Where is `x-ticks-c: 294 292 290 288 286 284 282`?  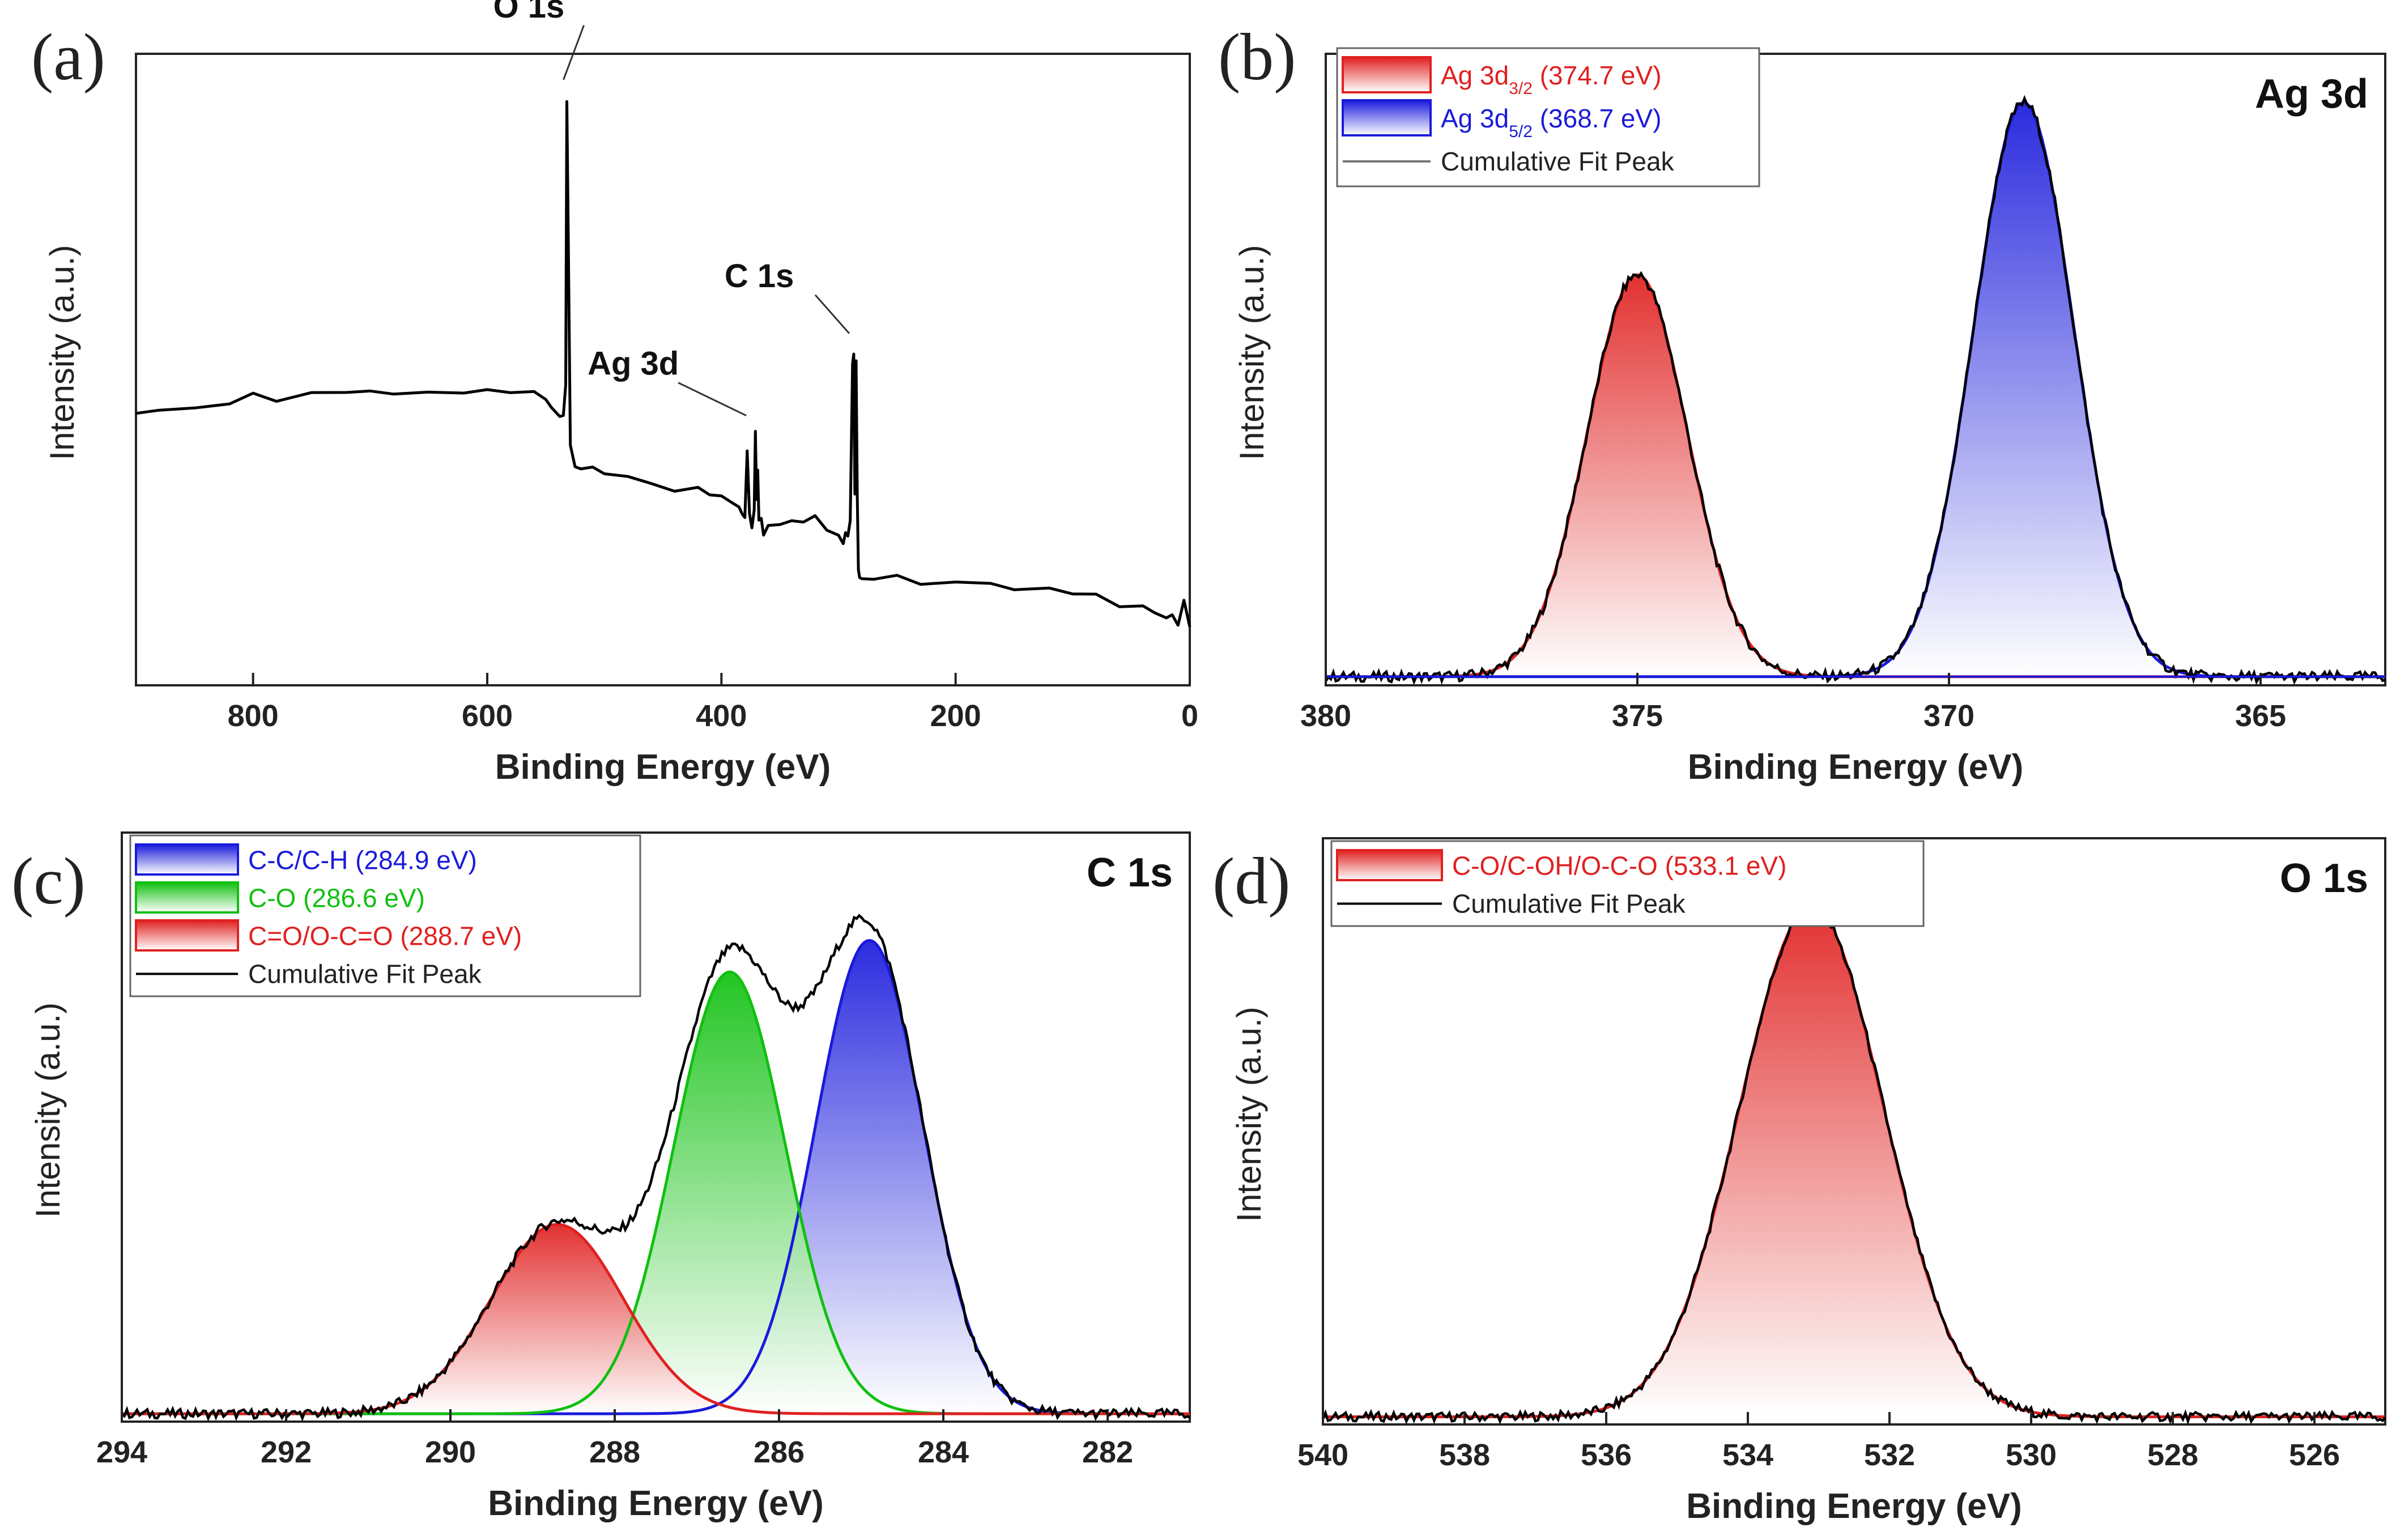 x-ticks-c: 294 292 290 288 286 284 282 is located at coordinates (614, 1439).